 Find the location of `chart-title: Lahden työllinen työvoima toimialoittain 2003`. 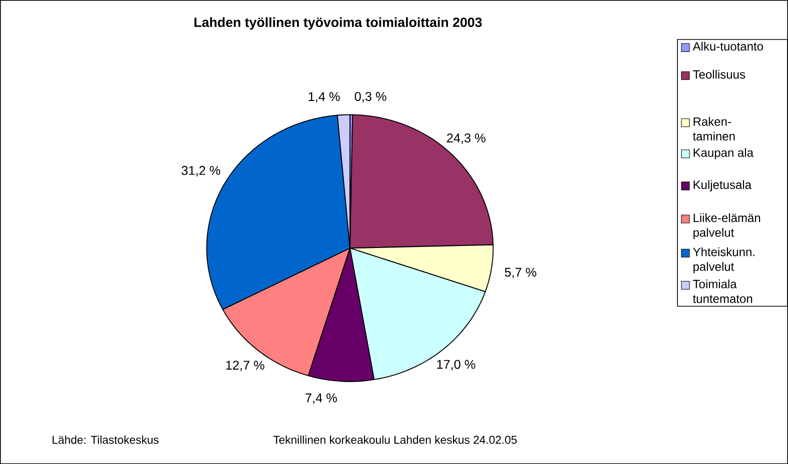

chart-title: Lahden työllinen työvoima toimialoittain 2003 is located at coordinates (338, 23).